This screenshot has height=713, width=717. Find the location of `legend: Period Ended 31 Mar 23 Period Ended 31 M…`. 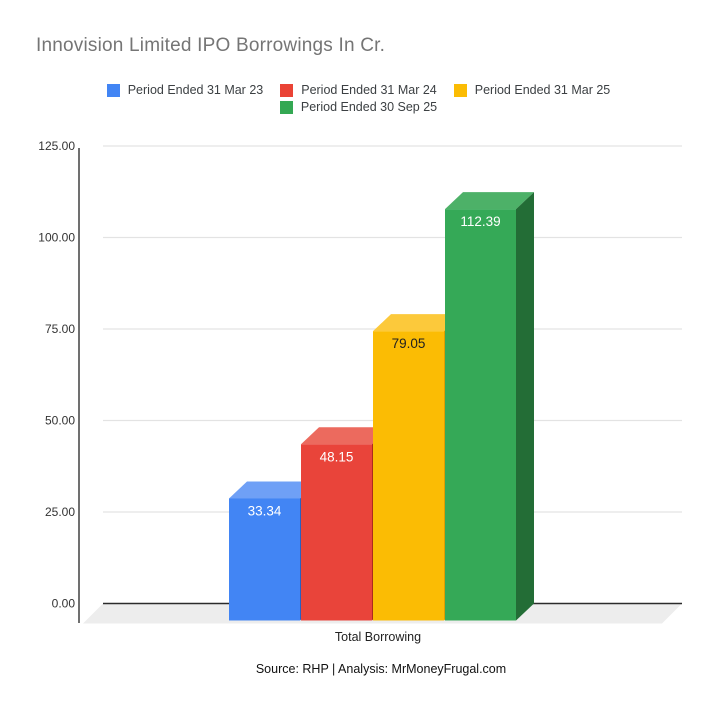

legend: Period Ended 31 Mar 23 Period Ended 31 M… is located at coordinates (358, 99).